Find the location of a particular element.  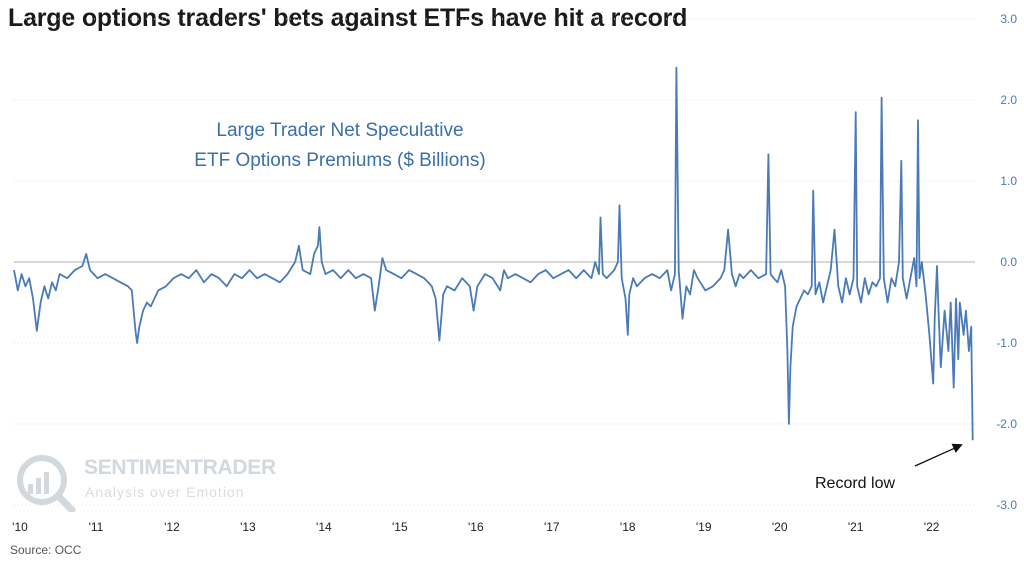

x-tick-label: '20 is located at coordinates (780, 527).